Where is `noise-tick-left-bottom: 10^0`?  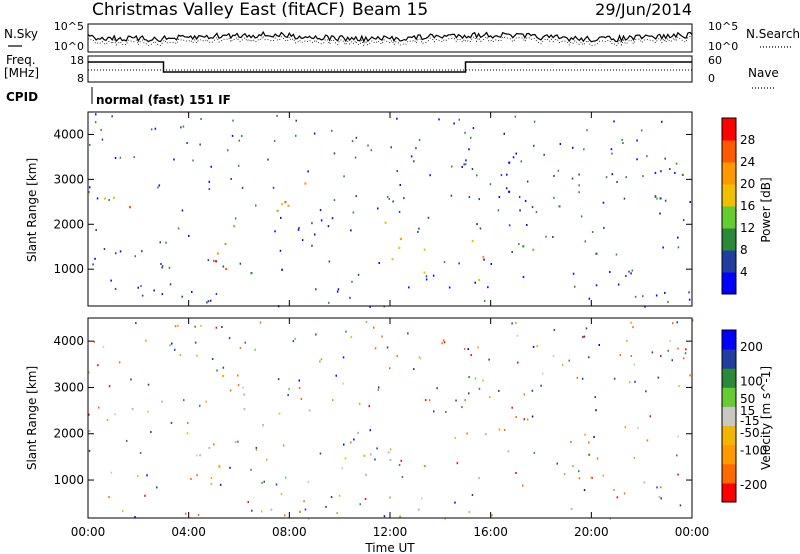 noise-tick-left-bottom: 10^0 is located at coordinates (69, 46).